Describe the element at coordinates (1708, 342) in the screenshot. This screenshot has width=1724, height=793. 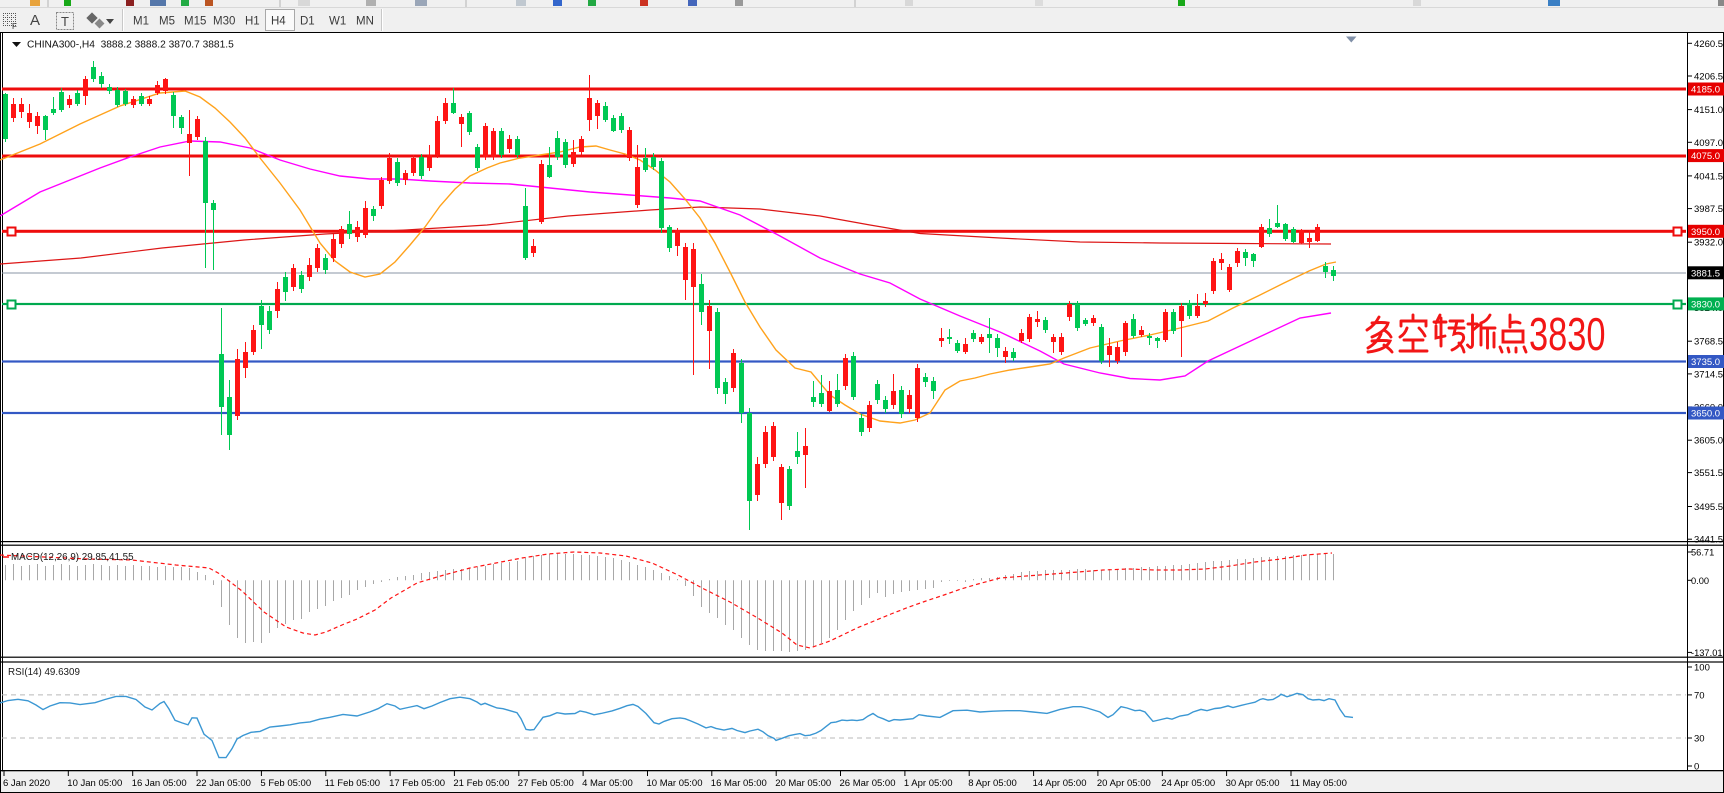
I see `svg-text: 3768.5` at that location.